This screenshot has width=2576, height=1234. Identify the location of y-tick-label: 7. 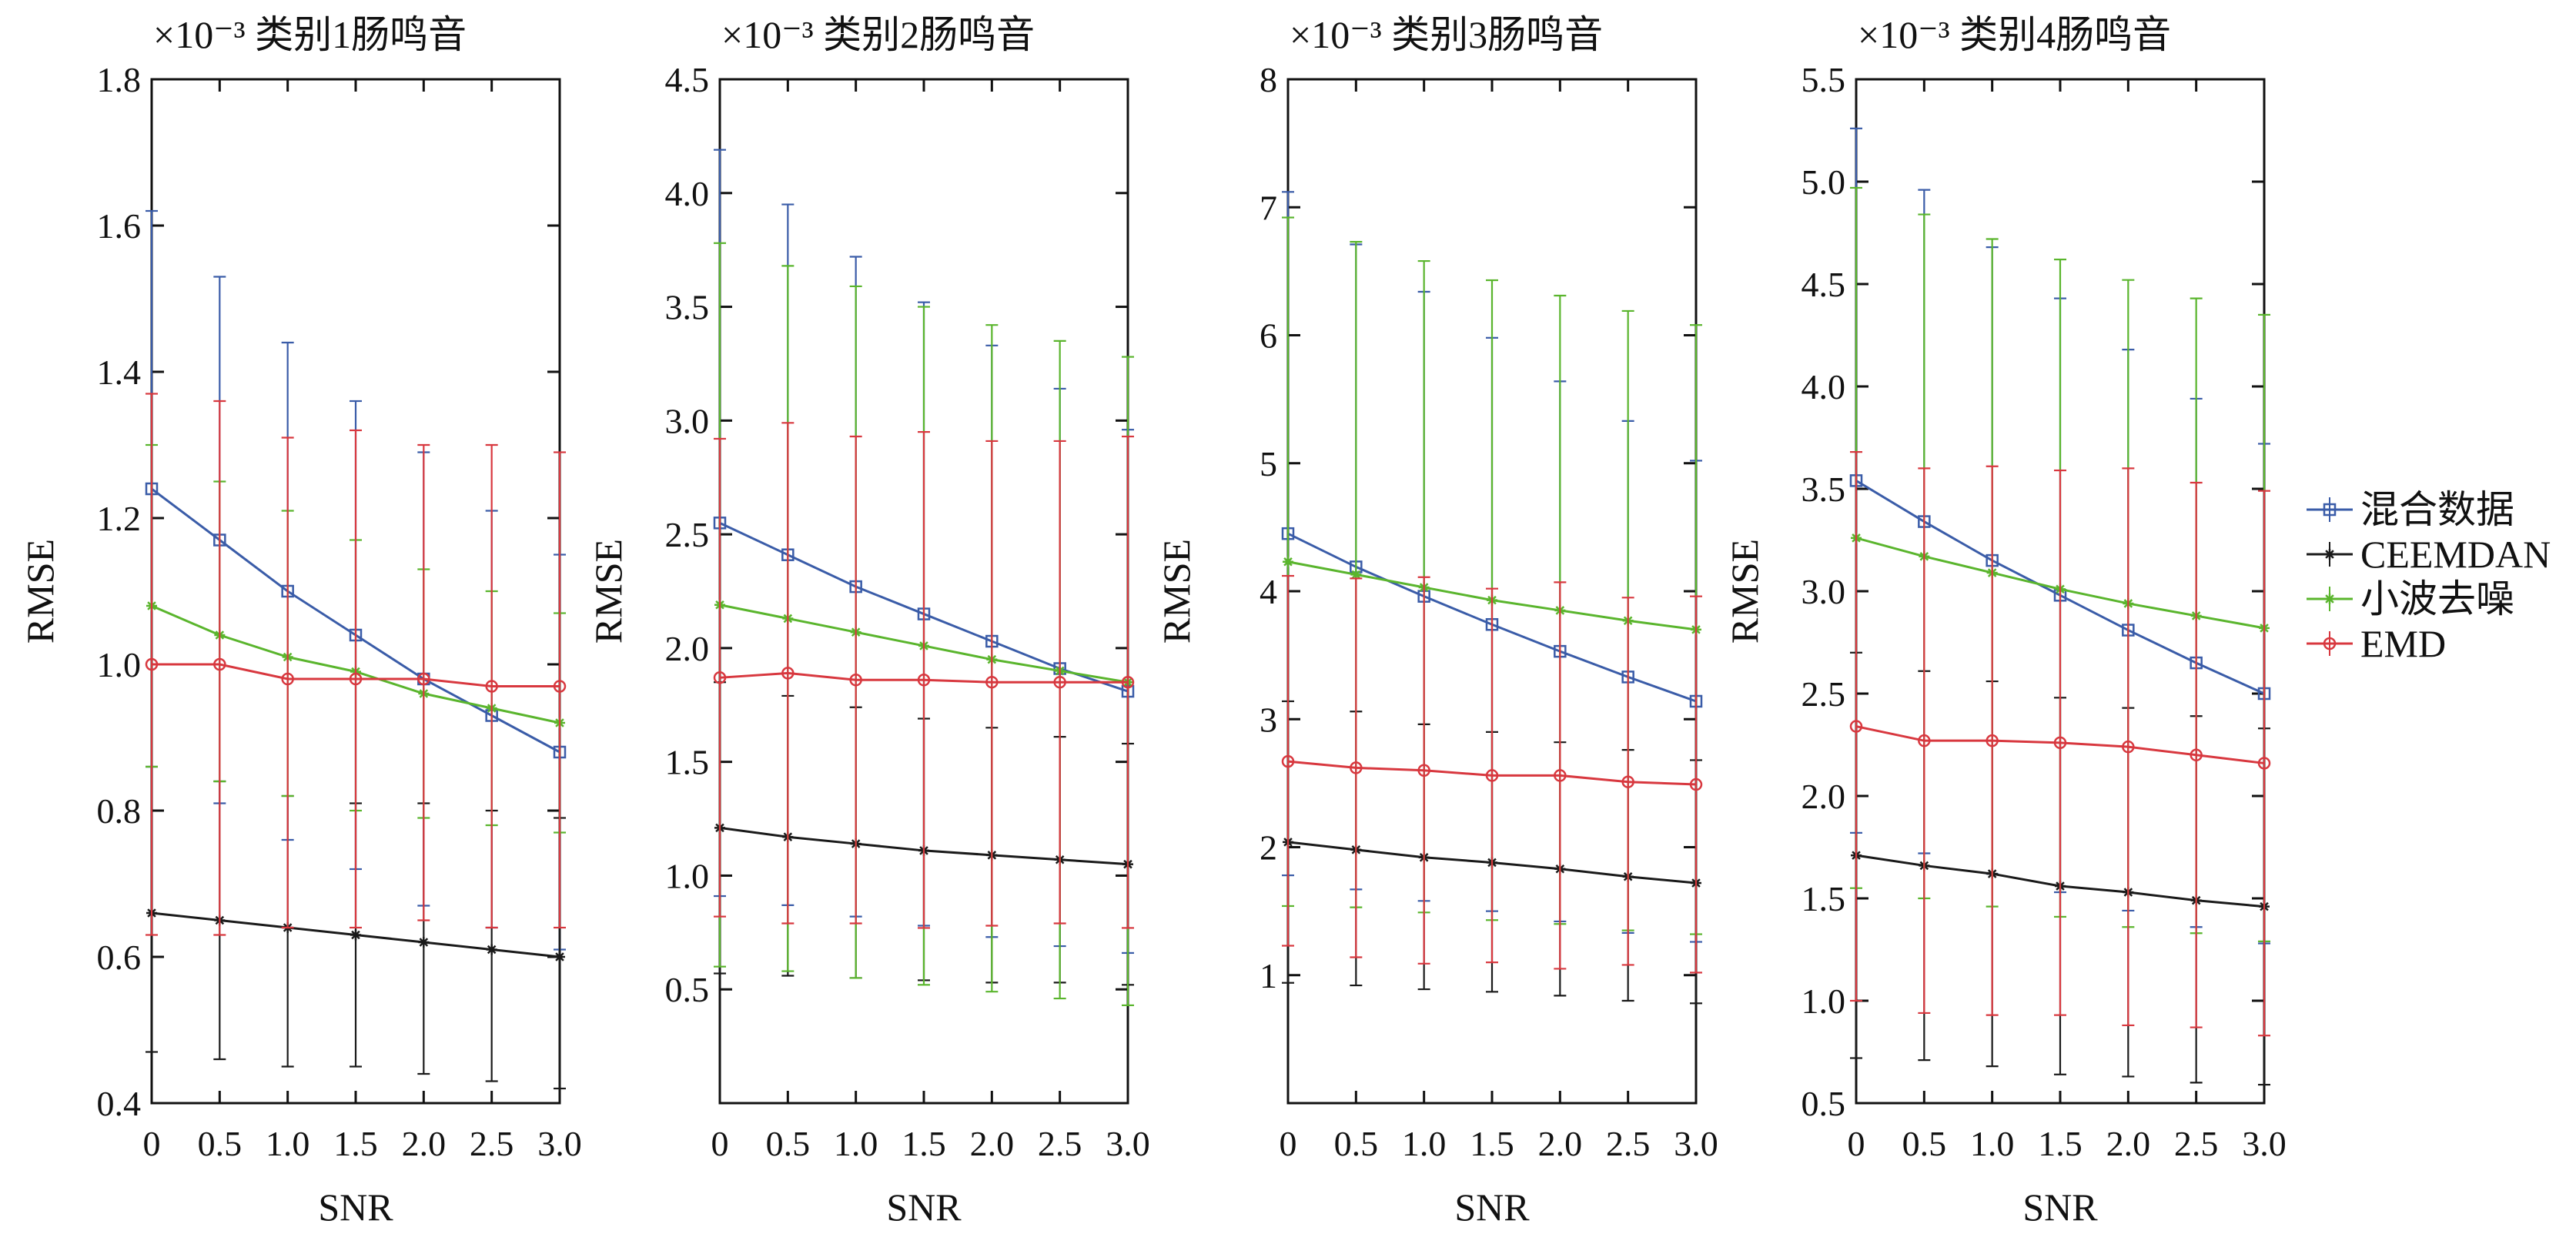
(1268, 207).